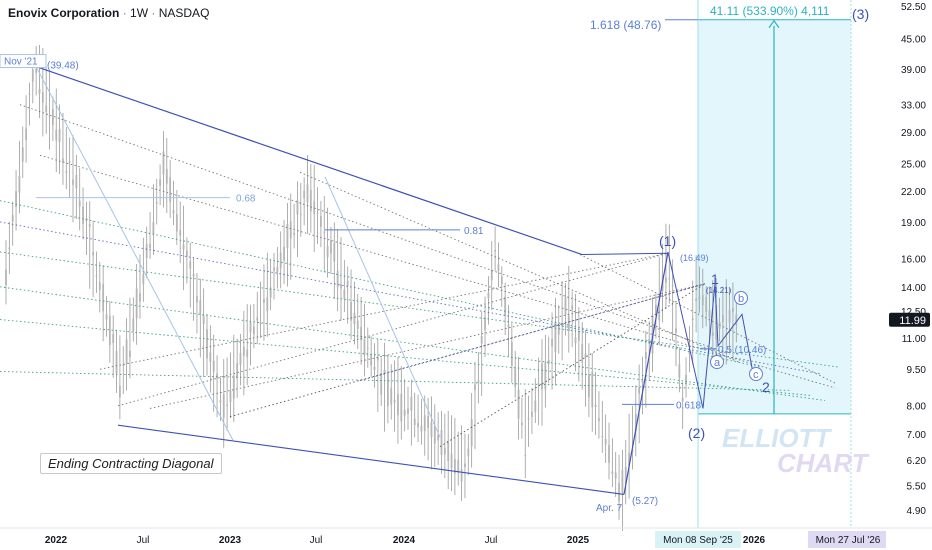  What do you see at coordinates (917, 407) in the screenshot?
I see `y-tick-label: 8.00` at bounding box center [917, 407].